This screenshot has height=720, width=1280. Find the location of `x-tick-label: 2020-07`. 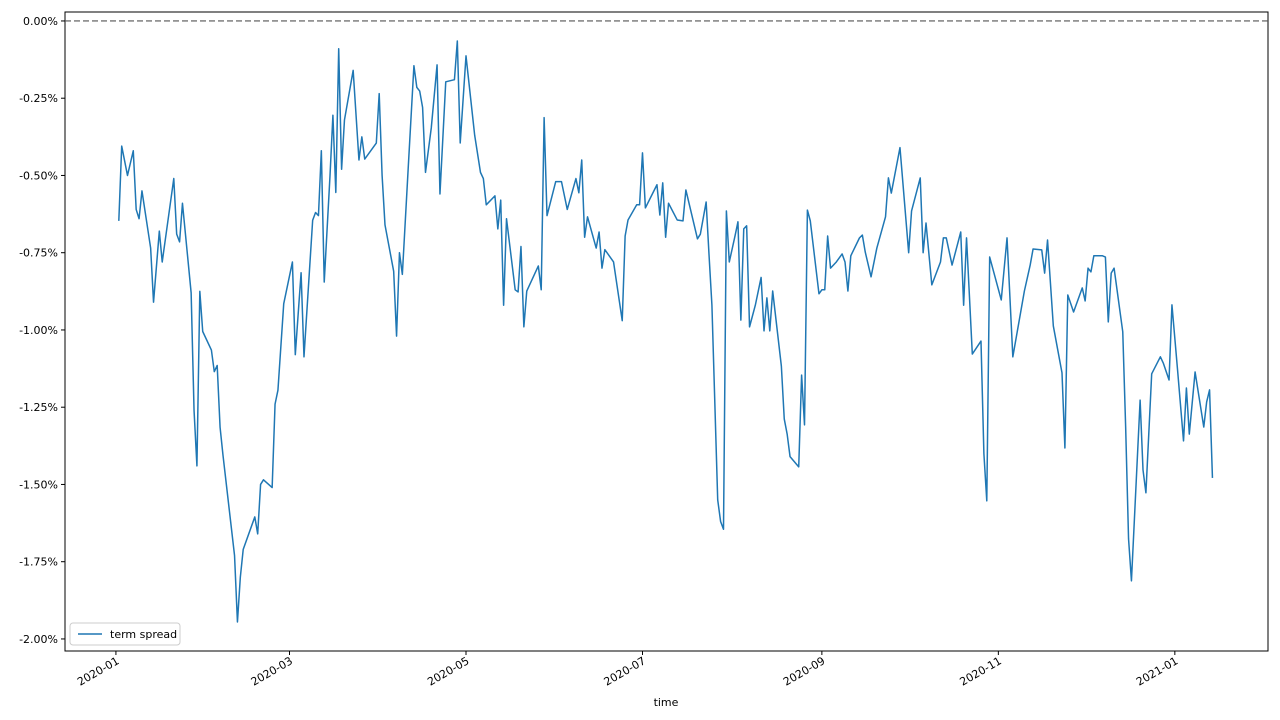

x-tick-label: 2020-07 is located at coordinates (625, 671).